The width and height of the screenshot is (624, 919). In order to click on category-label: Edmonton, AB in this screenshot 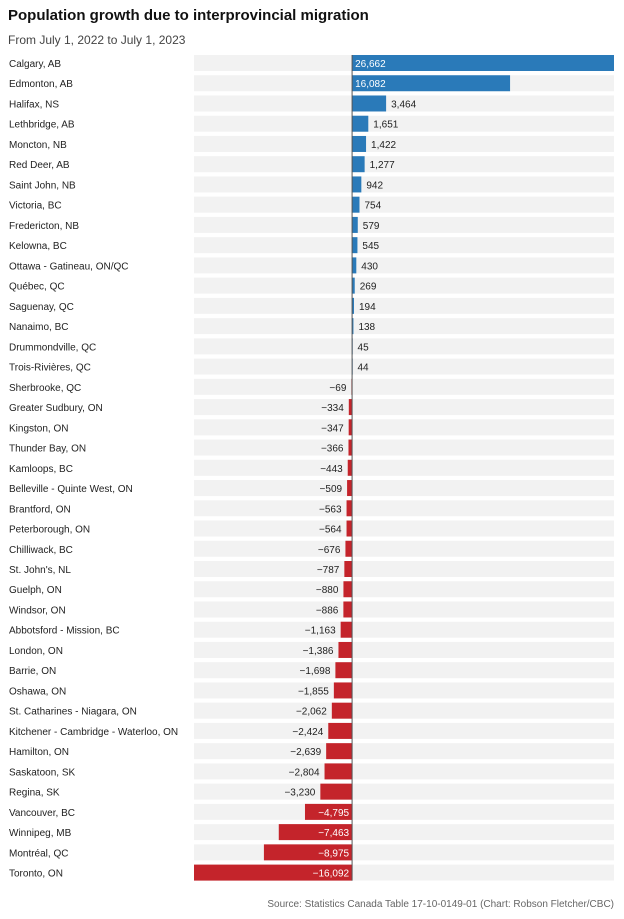, I will do `click(41, 84)`.